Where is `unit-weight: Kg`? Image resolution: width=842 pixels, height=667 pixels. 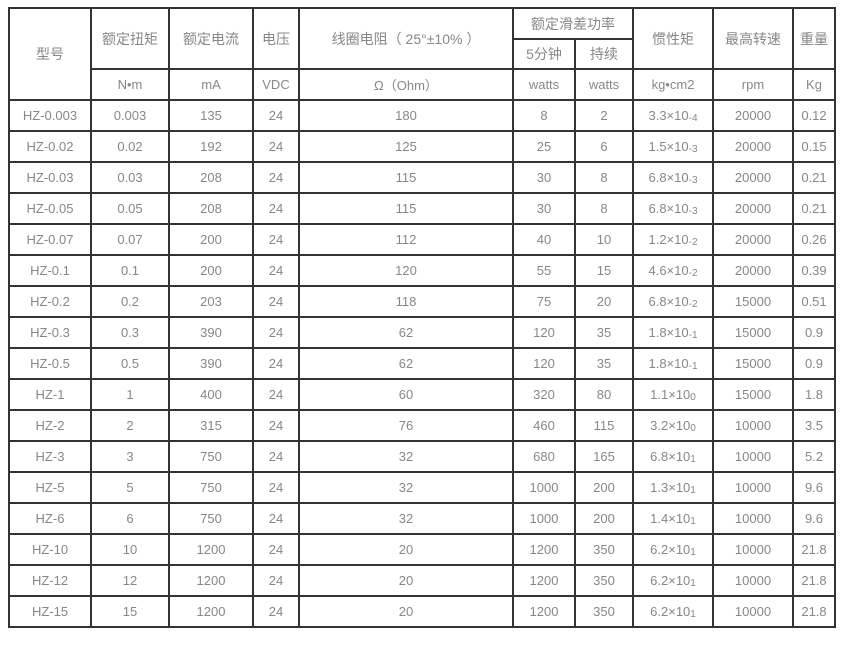
unit-weight: Kg is located at coordinates (814, 84).